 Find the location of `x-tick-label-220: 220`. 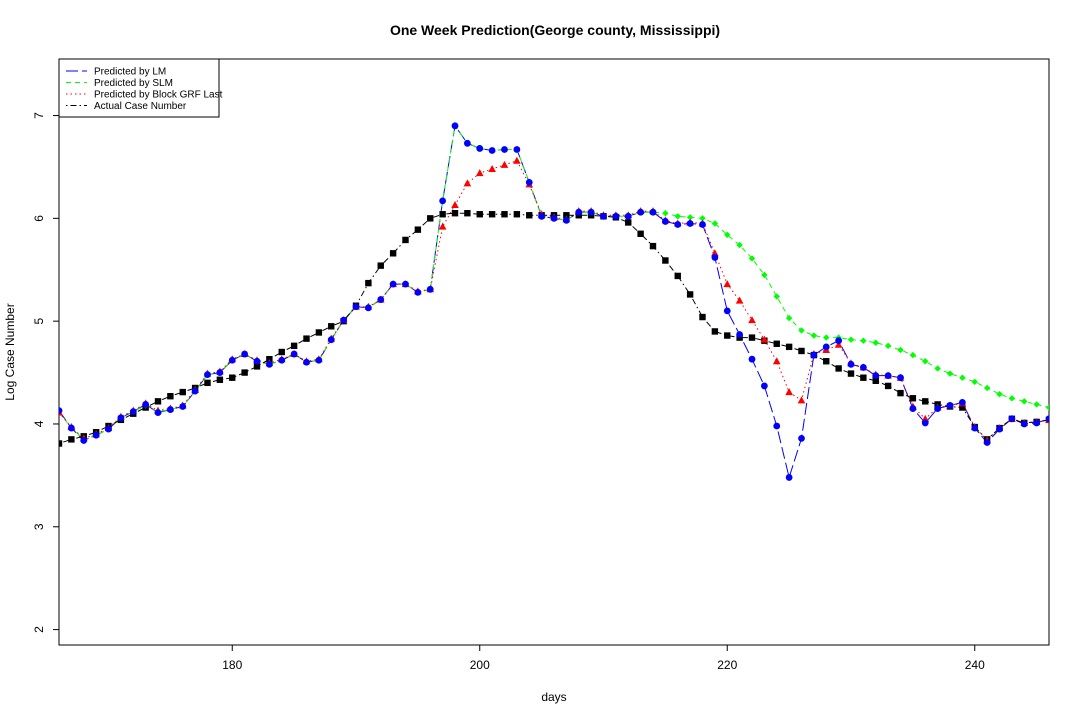

x-tick-label-220: 220 is located at coordinates (727, 665).